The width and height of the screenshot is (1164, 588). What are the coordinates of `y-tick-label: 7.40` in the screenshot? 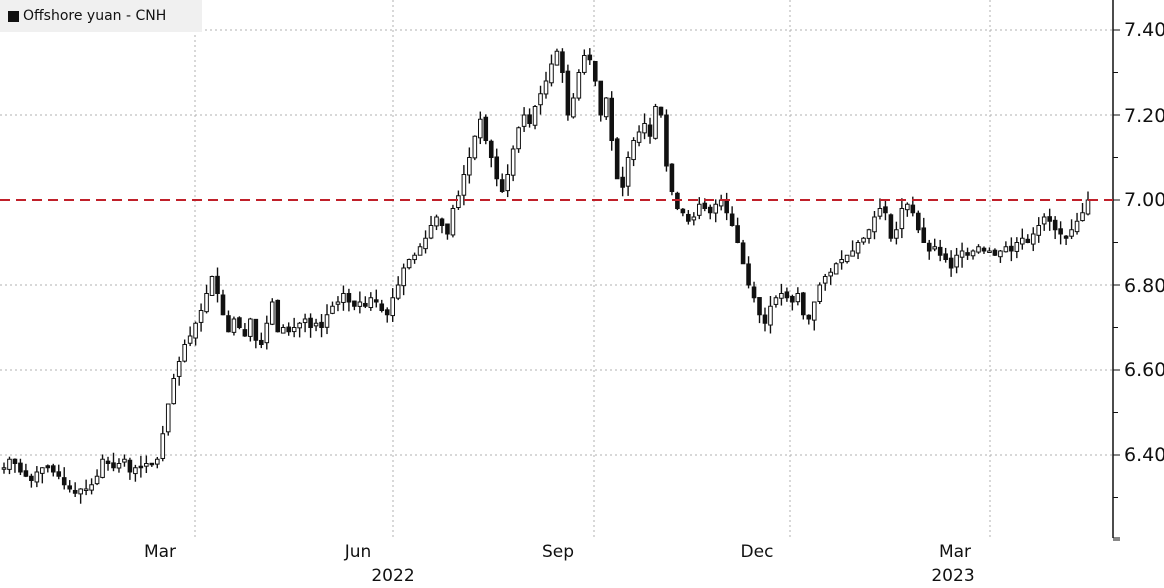 It's located at (1144, 30).